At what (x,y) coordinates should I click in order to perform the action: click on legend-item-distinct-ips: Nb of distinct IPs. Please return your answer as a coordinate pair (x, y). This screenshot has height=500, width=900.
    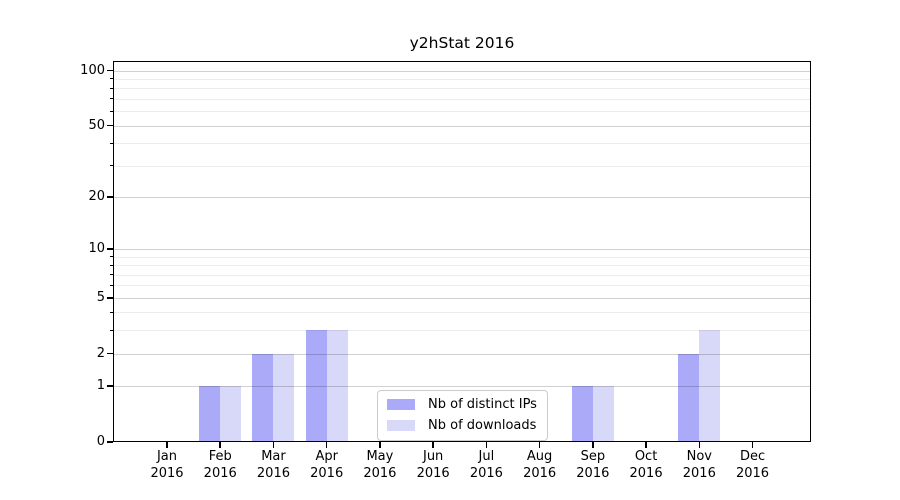
    Looking at the image, I should click on (462, 404).